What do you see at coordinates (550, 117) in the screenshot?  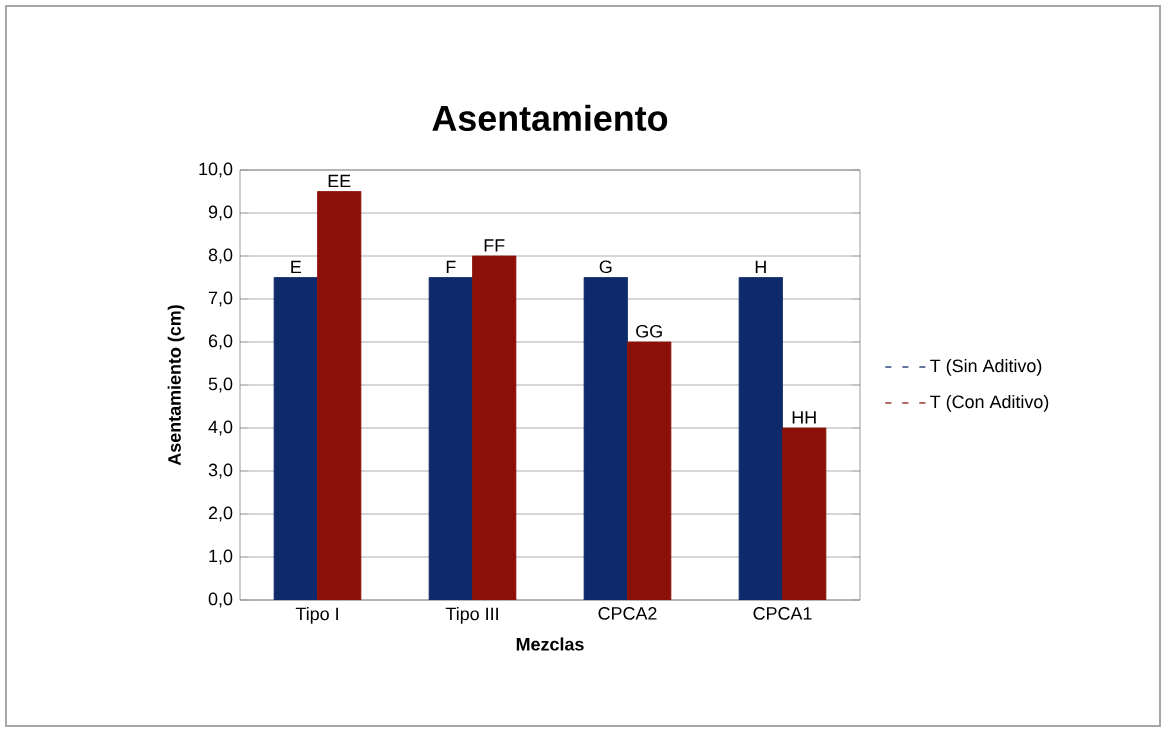 I see `chart-title: Asentamiento` at bounding box center [550, 117].